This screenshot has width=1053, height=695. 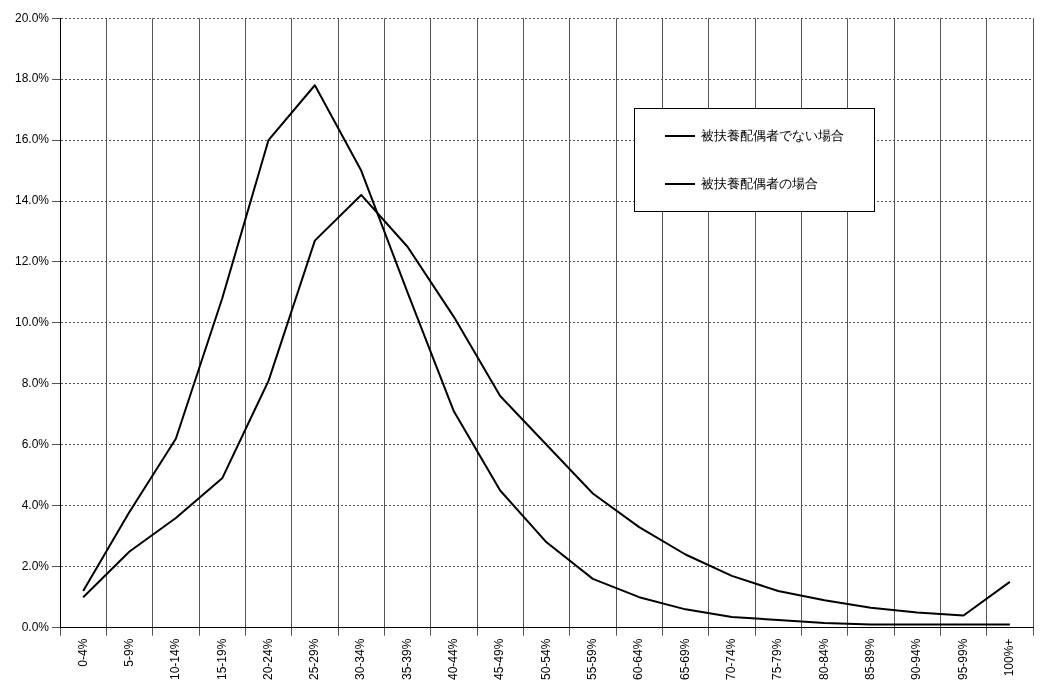 What do you see at coordinates (962, 659) in the screenshot?
I see `x-tick-label: 95-99%` at bounding box center [962, 659].